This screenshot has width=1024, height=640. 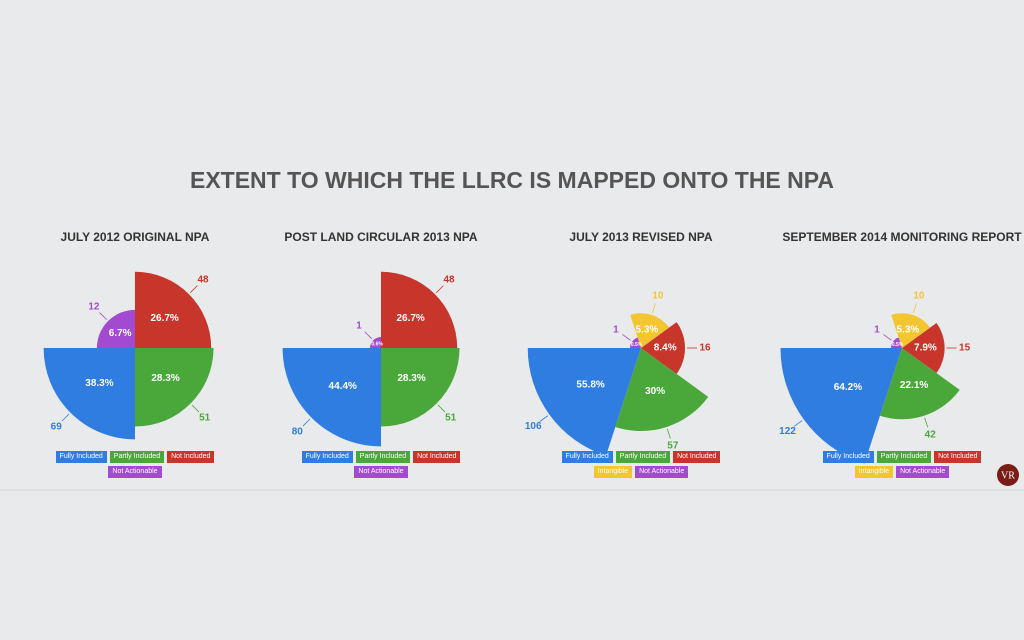 What do you see at coordinates (135, 237) in the screenshot?
I see `chart-title: JULY 2012 ORIGINAL NPA` at bounding box center [135, 237].